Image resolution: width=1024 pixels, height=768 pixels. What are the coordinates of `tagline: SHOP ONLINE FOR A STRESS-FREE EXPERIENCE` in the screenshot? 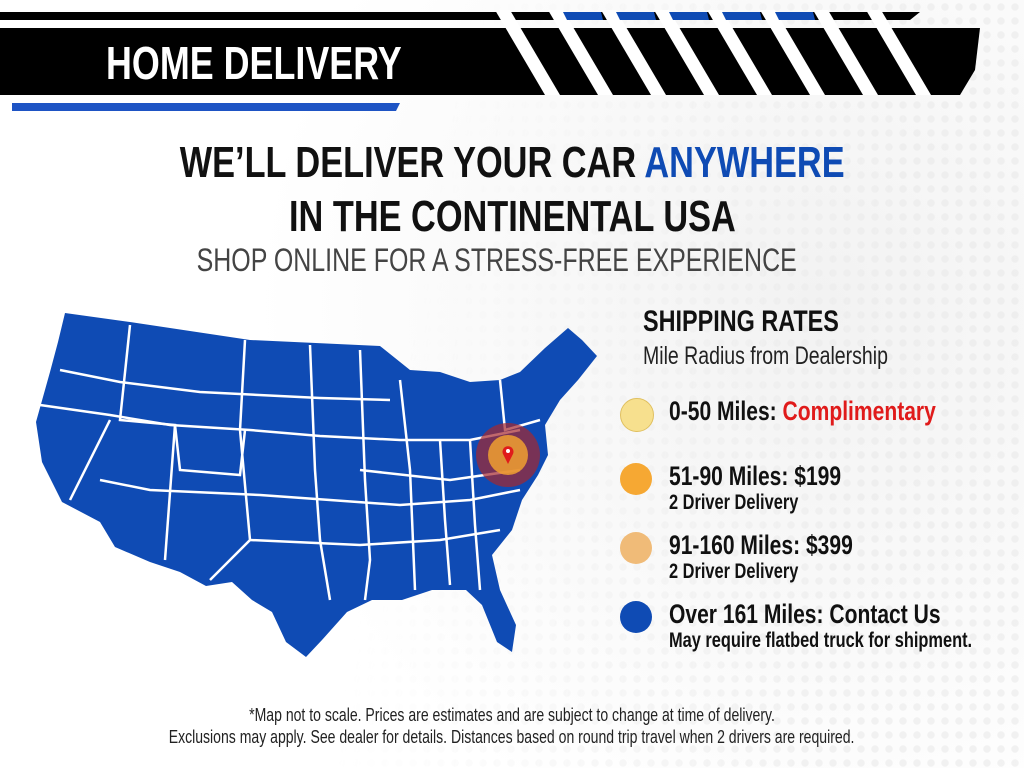 It's located at (504, 260).